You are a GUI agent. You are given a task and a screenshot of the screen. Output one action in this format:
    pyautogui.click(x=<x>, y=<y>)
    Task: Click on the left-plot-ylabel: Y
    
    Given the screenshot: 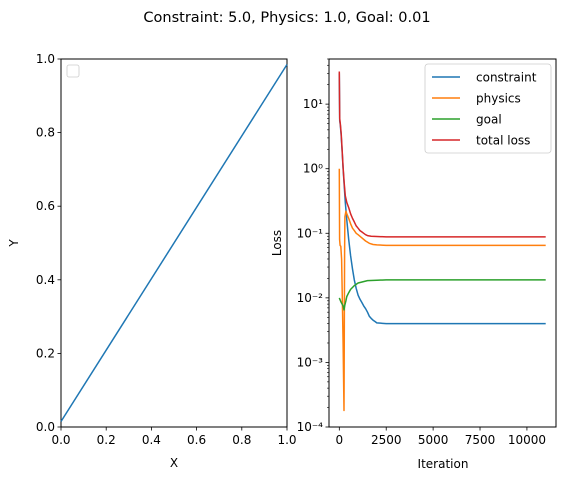 What is the action you would take?
    pyautogui.click(x=14, y=243)
    